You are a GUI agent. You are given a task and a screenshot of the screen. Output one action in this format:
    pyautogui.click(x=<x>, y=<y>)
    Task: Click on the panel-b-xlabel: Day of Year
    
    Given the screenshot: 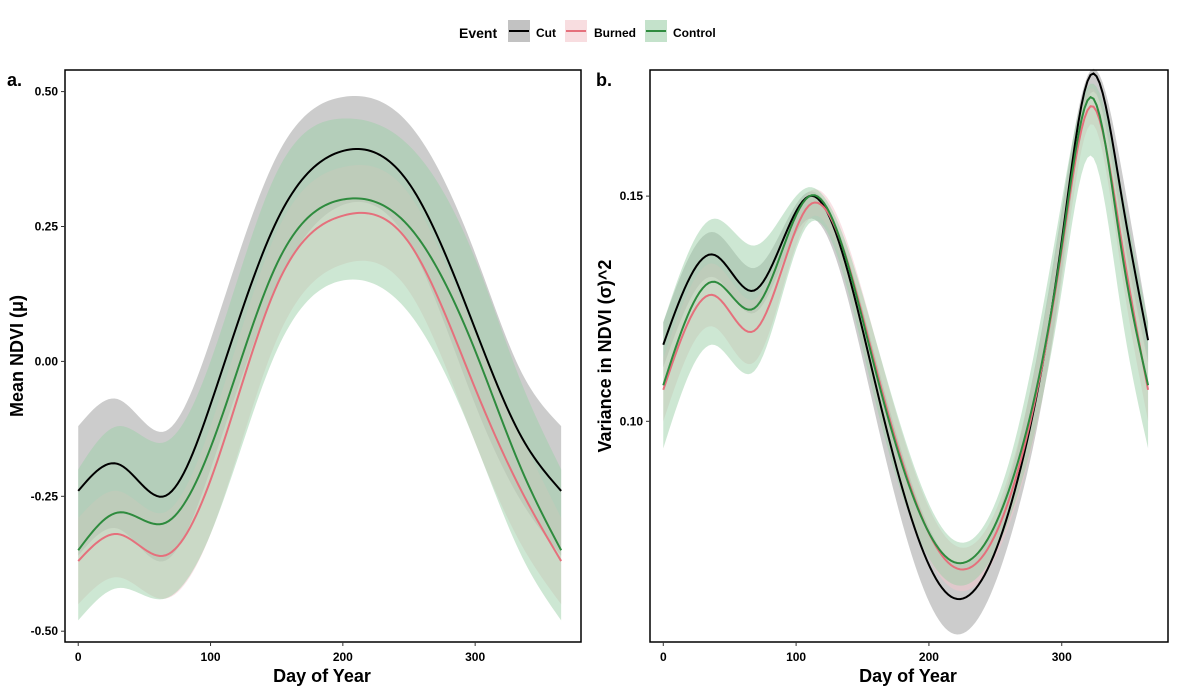 What is the action you would take?
    pyautogui.click(x=908, y=676)
    